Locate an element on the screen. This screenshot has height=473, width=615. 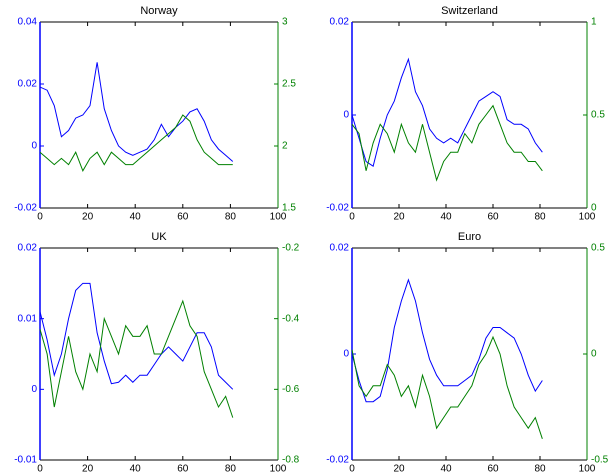
y2-tick-label: 2 is located at coordinates (285, 146).